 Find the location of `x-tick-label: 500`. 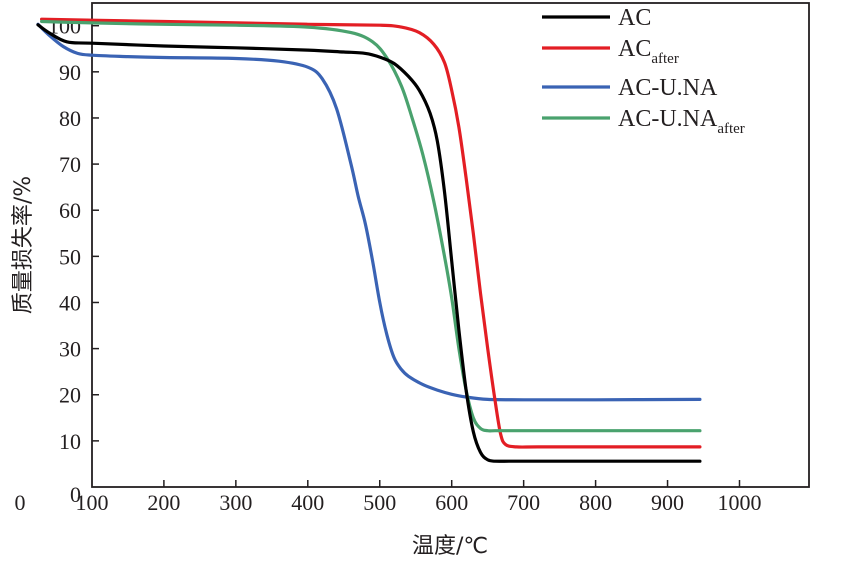

x-tick-label: 500 is located at coordinates (379, 502).